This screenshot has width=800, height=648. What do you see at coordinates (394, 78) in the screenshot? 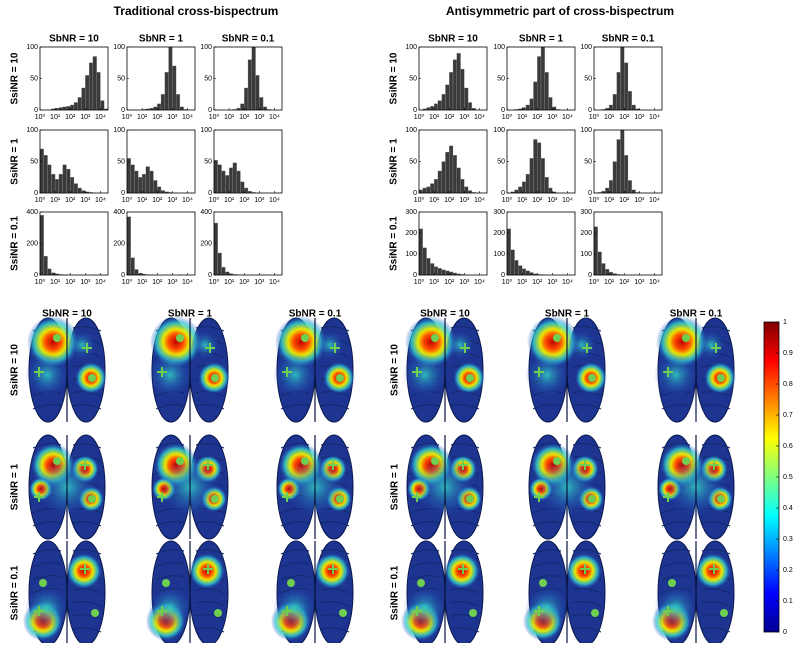
I see `row-label: SsiNR = 10` at bounding box center [394, 78].